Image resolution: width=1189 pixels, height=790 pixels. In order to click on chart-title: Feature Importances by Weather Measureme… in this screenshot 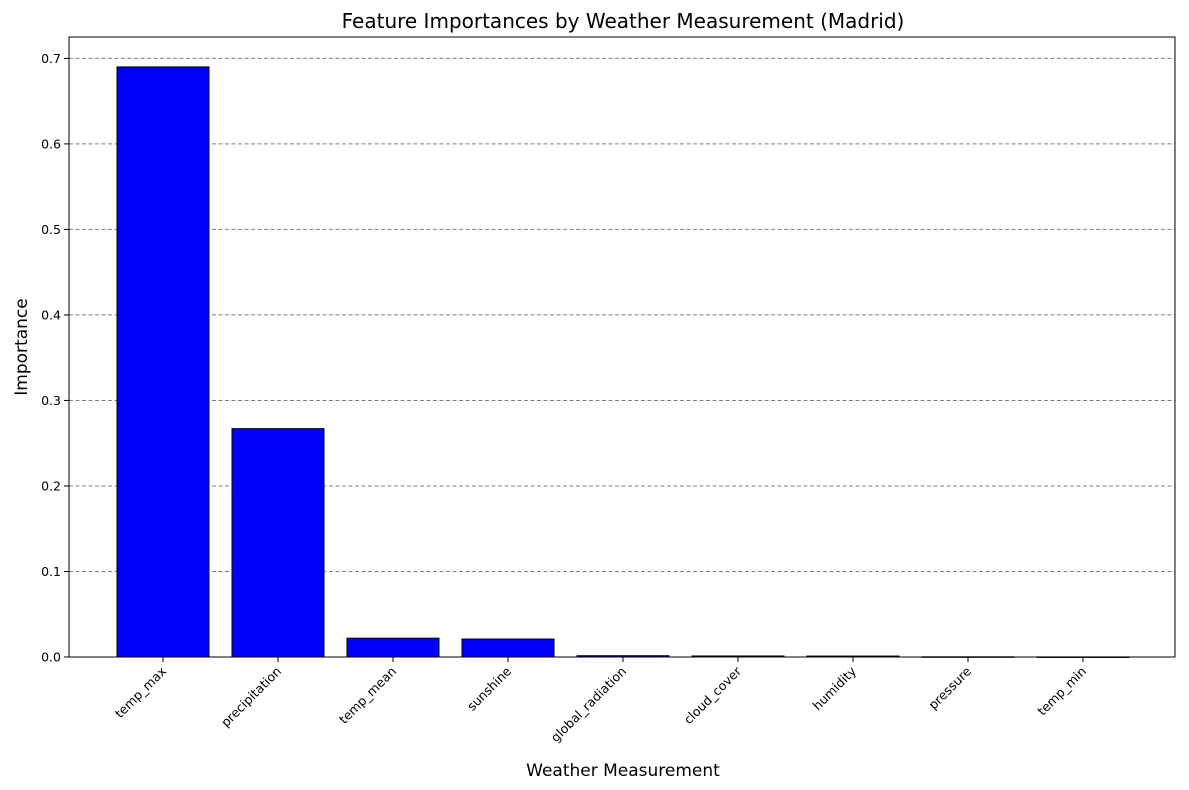, I will do `click(623, 21)`.